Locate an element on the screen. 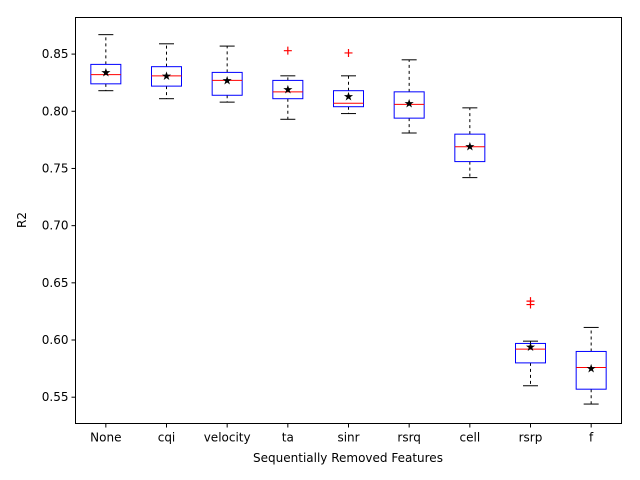 This screenshot has width=640, height=480. y-axis-label: R2 is located at coordinates (22, 220).